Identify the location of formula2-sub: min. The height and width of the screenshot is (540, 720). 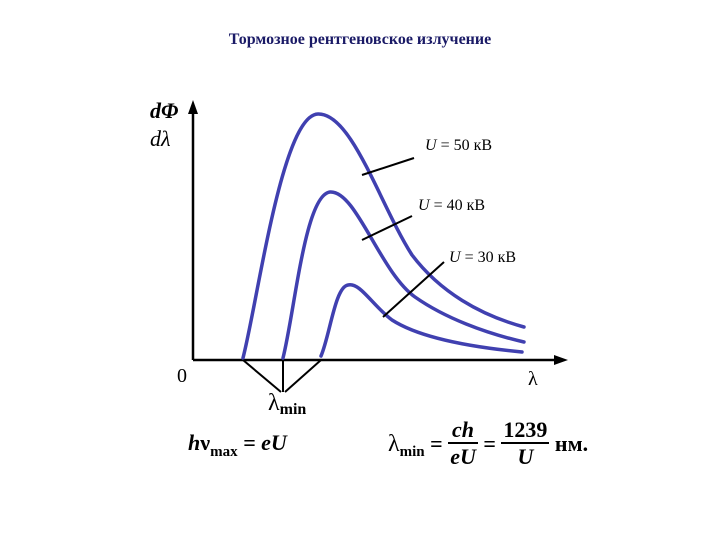
(412, 451).